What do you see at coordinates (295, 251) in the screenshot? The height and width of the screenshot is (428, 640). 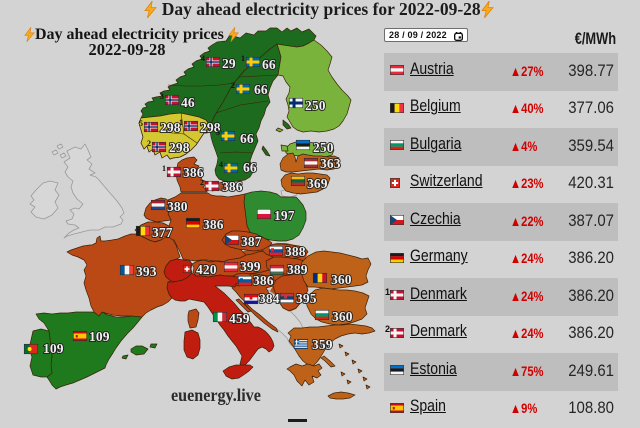 I see `svg-text: 388` at bounding box center [295, 251].